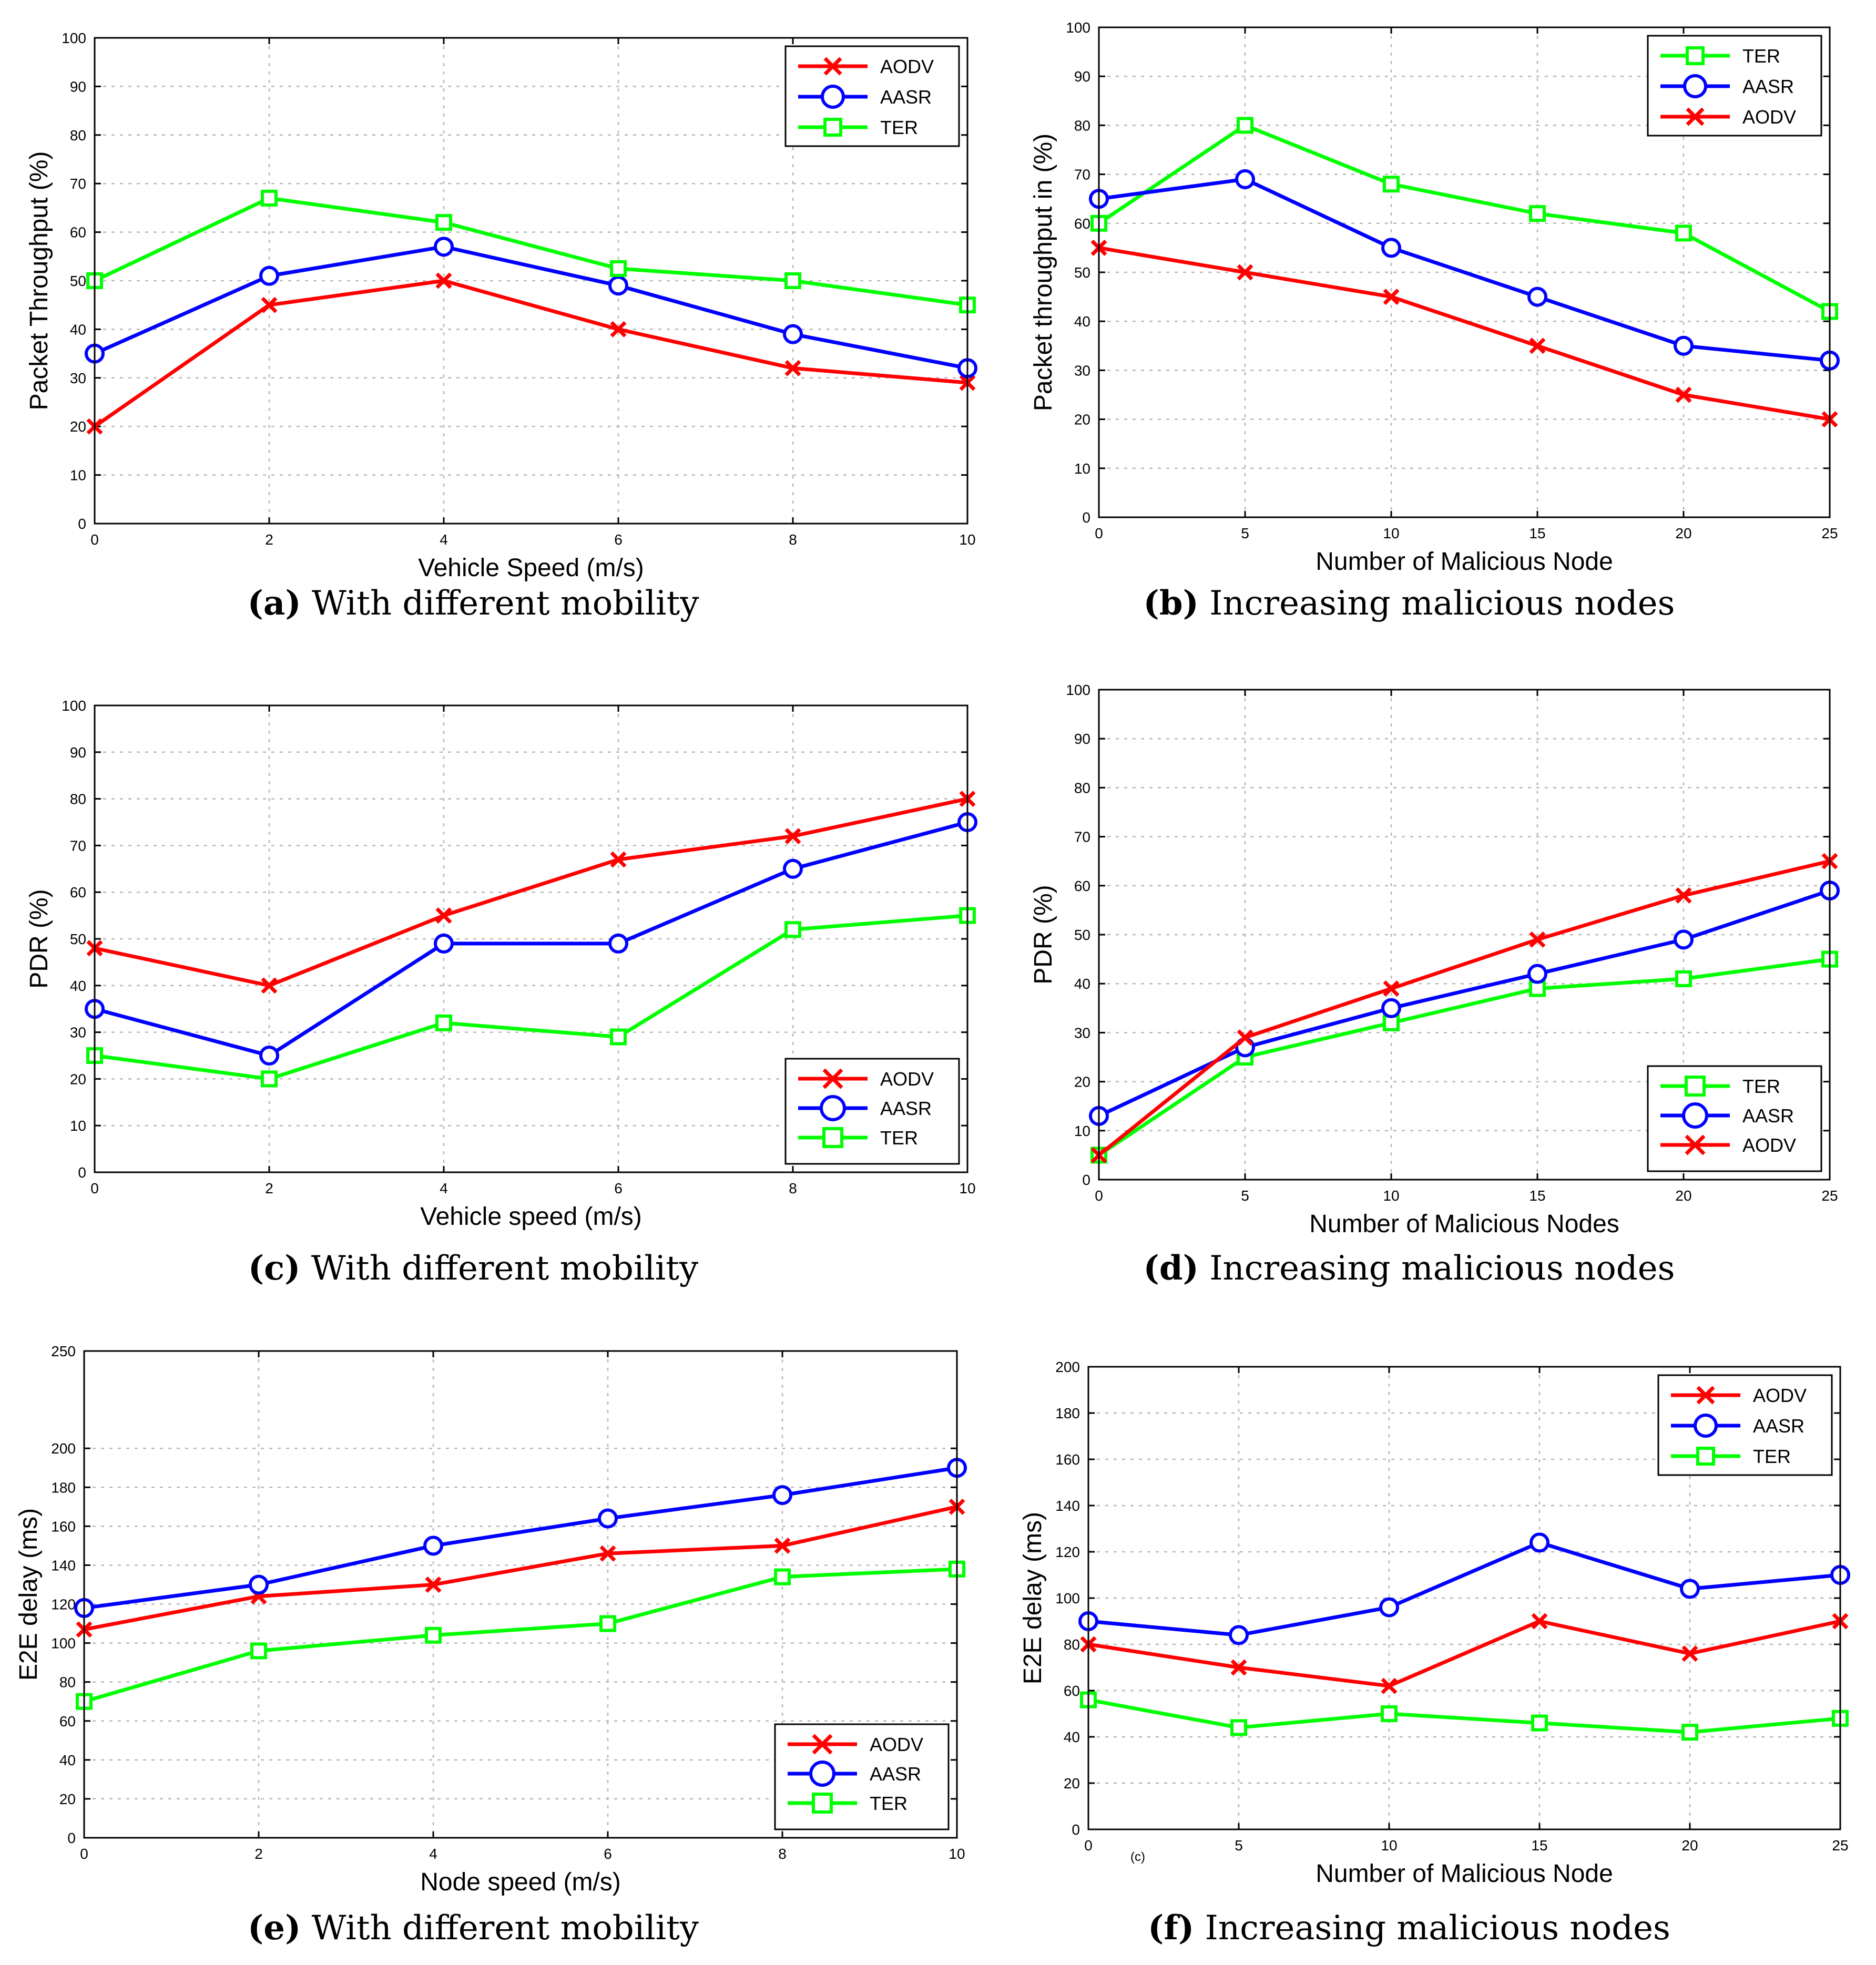 The image size is (1876, 1965). What do you see at coordinates (889, 1804) in the screenshot?
I see `legend-label-e-ter: TER` at bounding box center [889, 1804].